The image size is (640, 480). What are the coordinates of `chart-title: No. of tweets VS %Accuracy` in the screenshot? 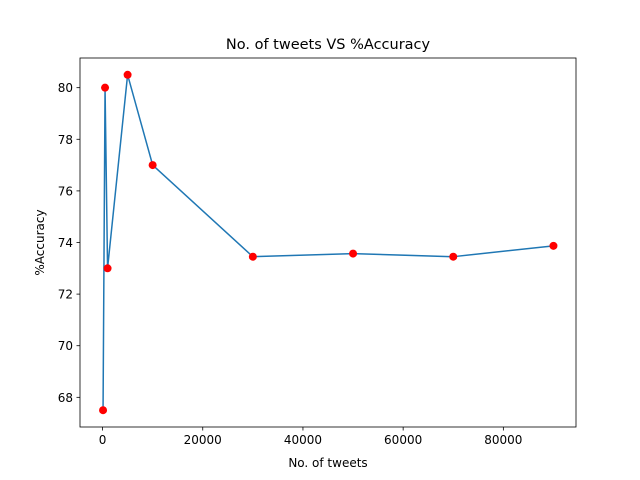 It's located at (328, 45).